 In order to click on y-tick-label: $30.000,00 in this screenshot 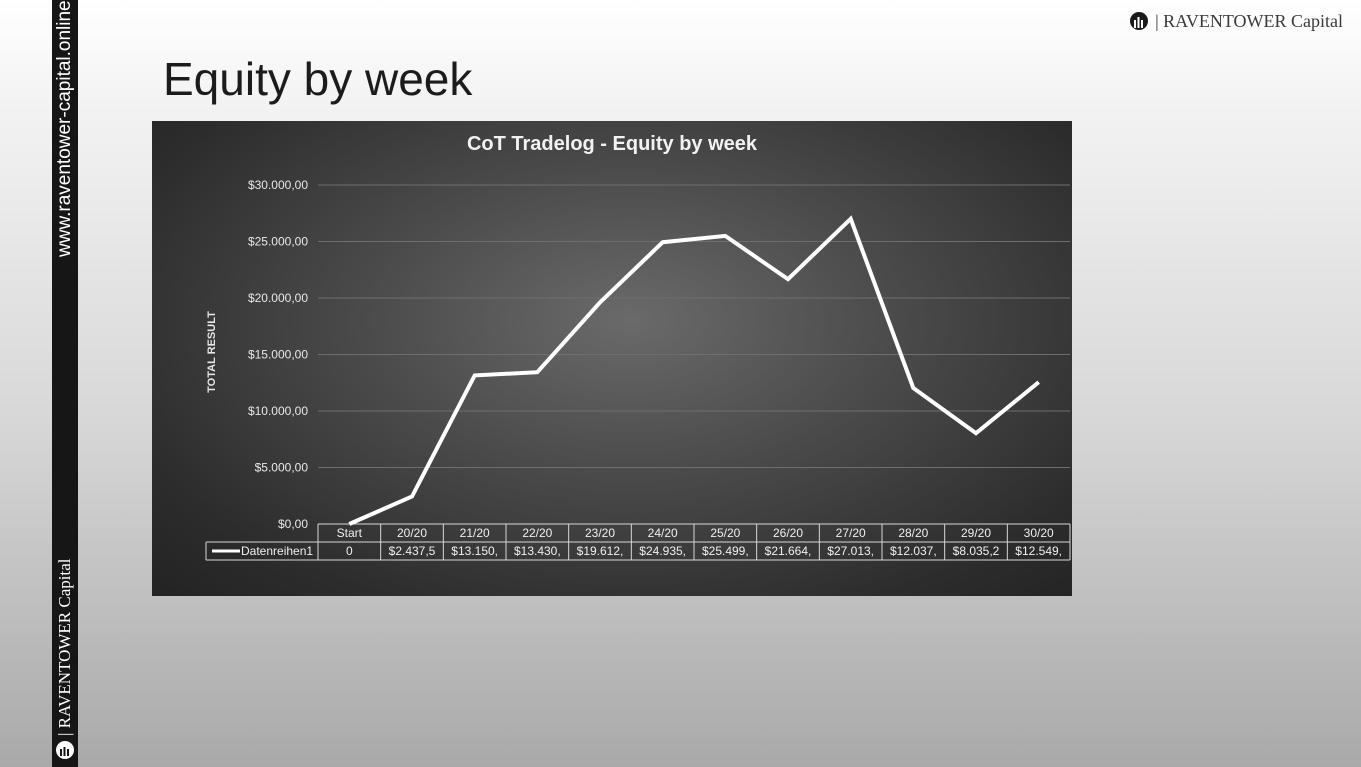, I will do `click(278, 185)`.